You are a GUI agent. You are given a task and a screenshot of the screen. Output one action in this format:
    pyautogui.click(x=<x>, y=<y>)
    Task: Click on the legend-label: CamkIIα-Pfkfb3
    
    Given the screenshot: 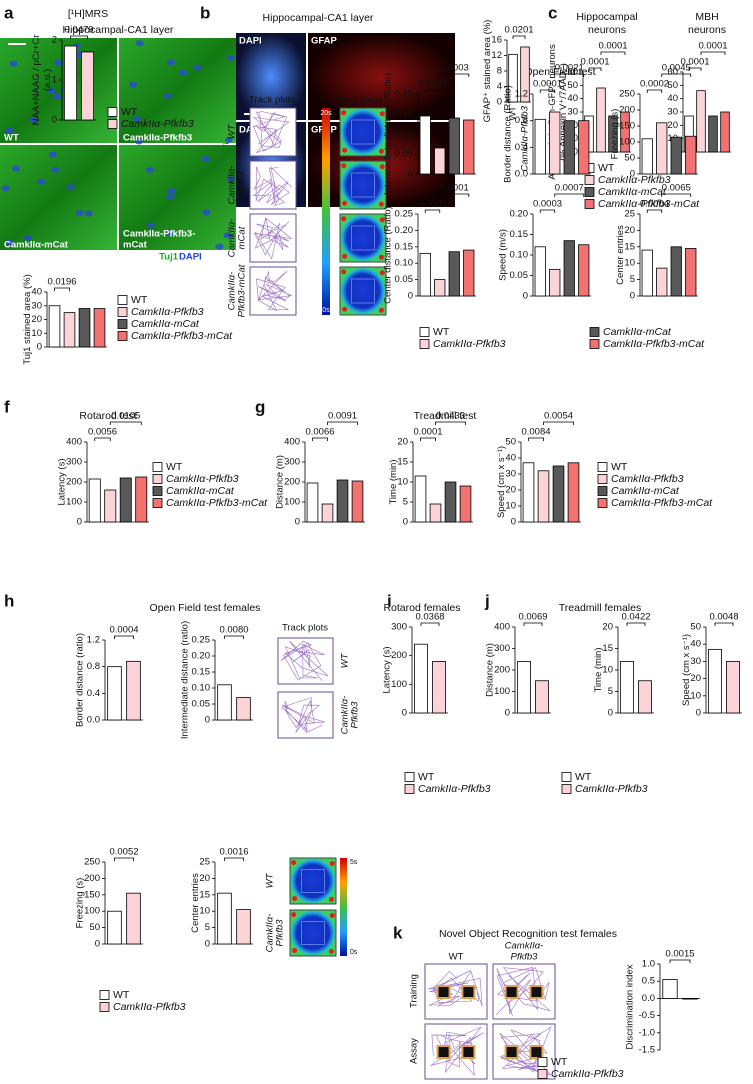 What is the action you would take?
    pyautogui.click(x=634, y=180)
    